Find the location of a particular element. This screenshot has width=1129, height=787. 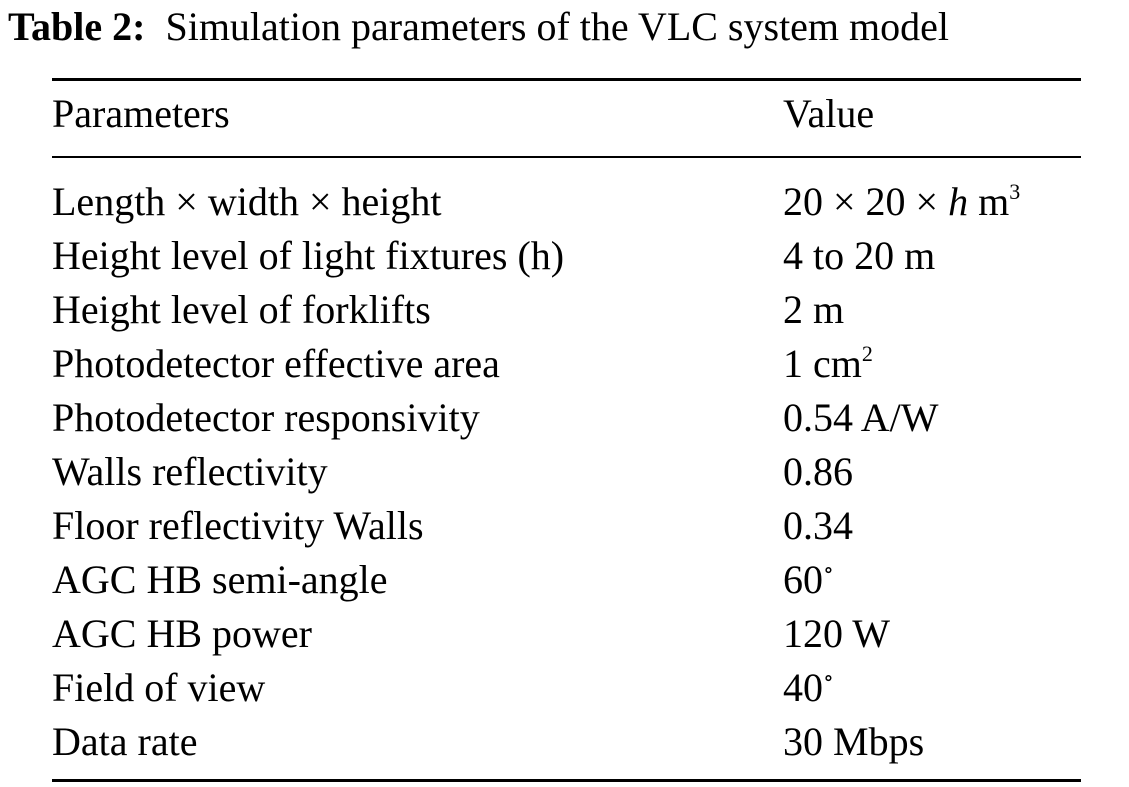

table-row: Floor reflectivity Walls 0.34 is located at coordinates (572, 526).